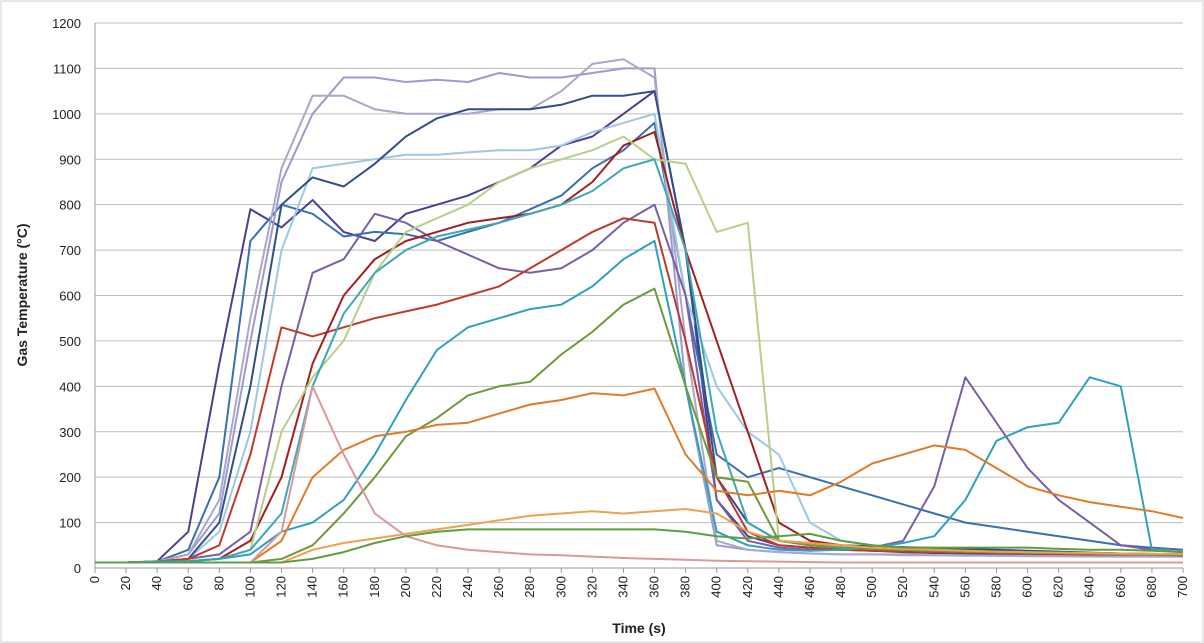 Image resolution: width=1204 pixels, height=643 pixels. What do you see at coordinates (156, 583) in the screenshot?
I see `x-tick-label: 40` at bounding box center [156, 583].